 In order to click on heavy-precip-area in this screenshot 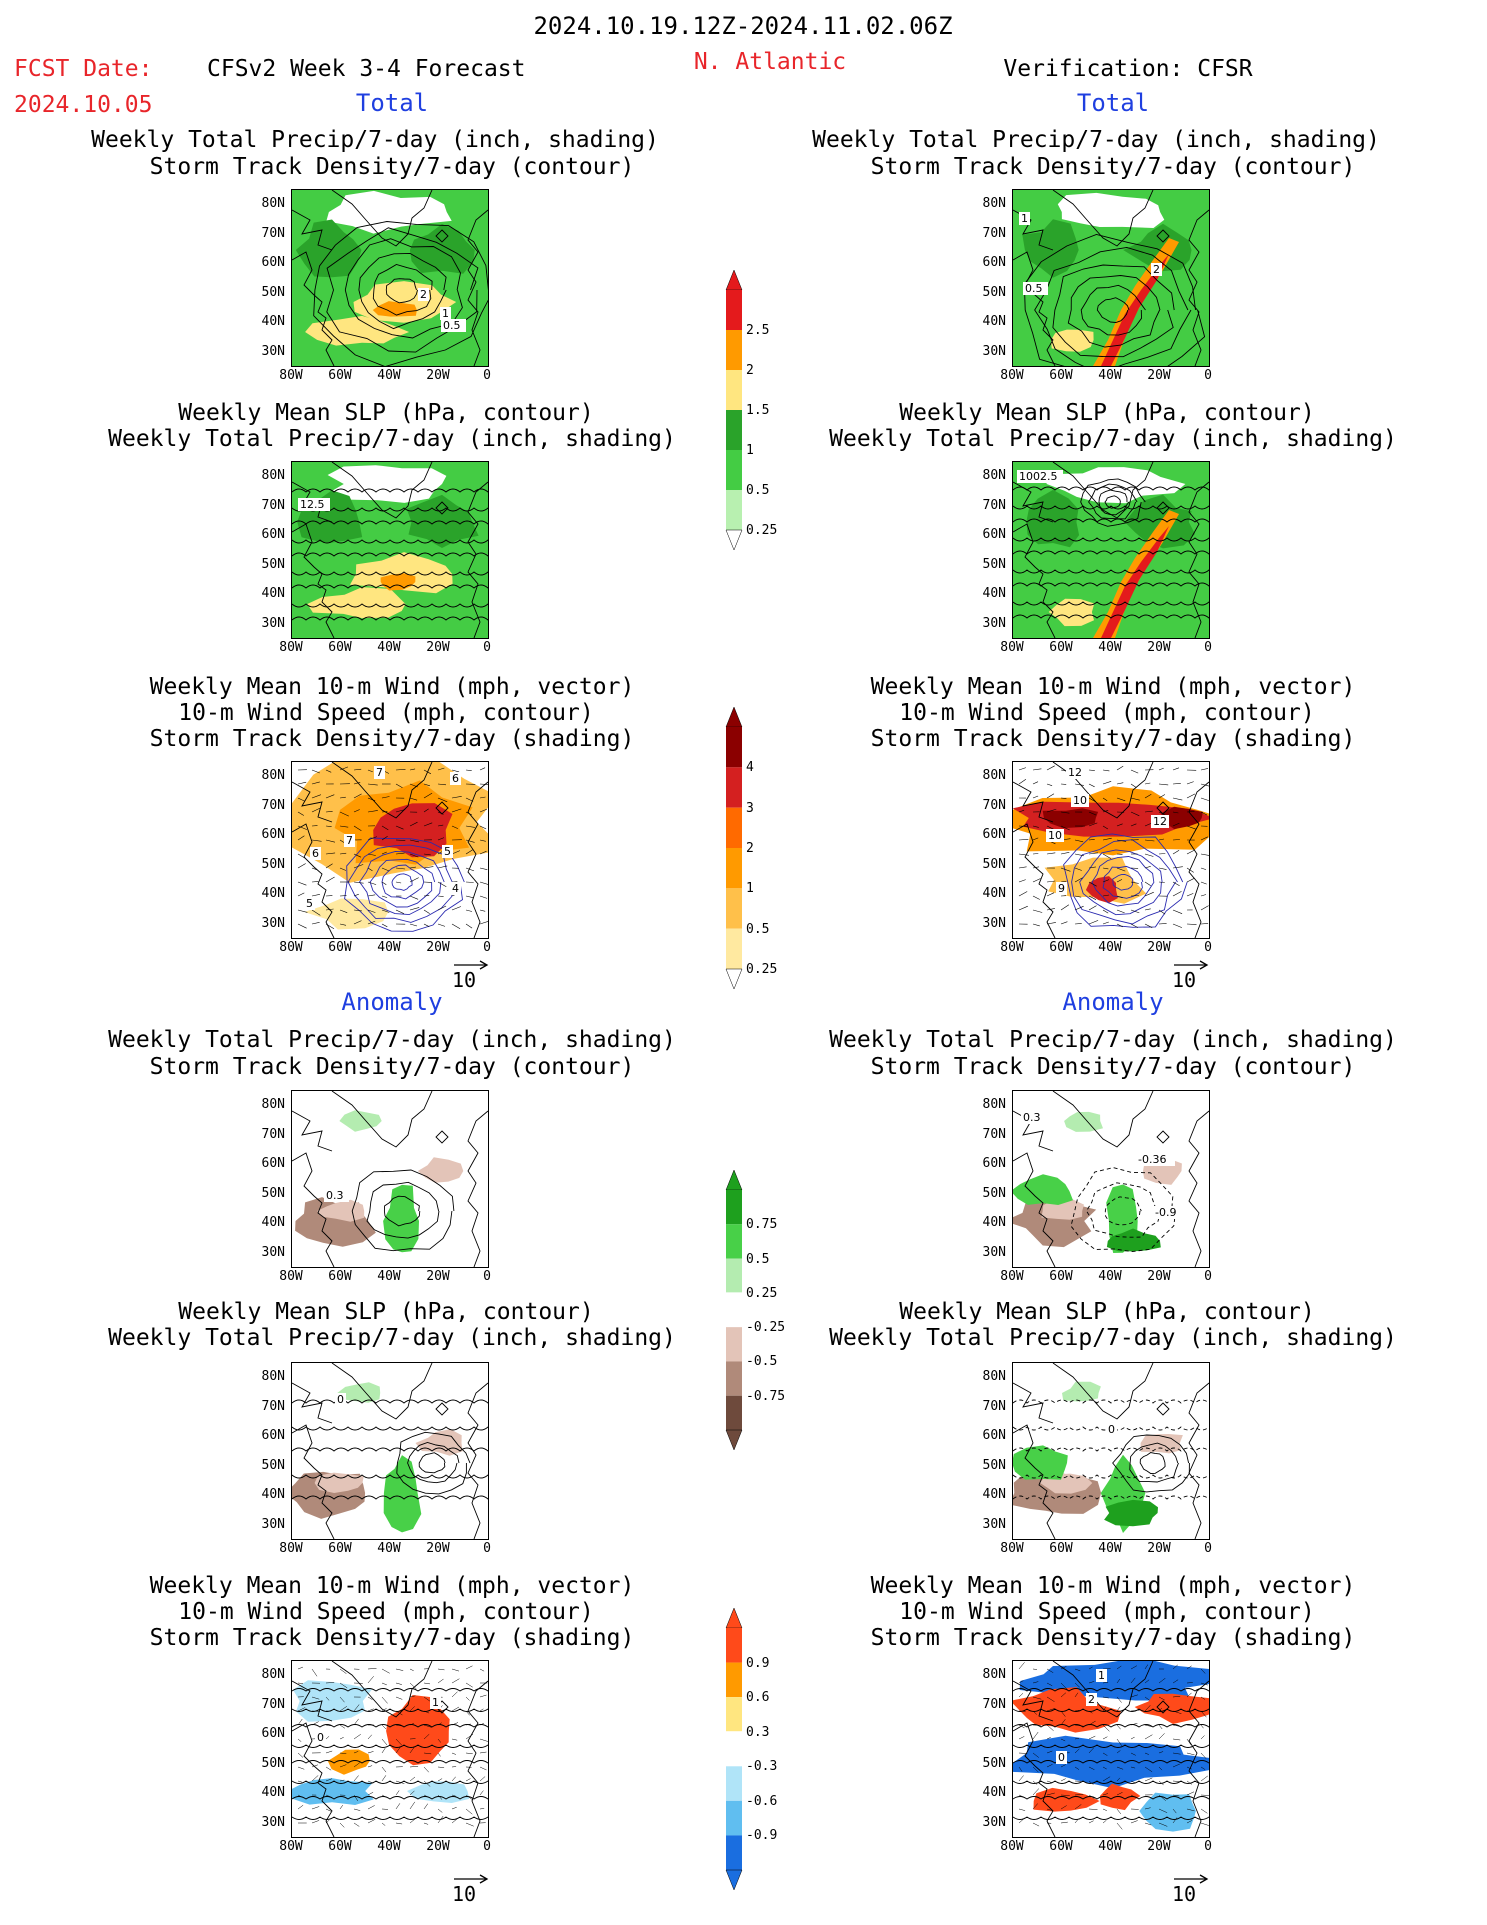, I will do `click(1053, 518)`.